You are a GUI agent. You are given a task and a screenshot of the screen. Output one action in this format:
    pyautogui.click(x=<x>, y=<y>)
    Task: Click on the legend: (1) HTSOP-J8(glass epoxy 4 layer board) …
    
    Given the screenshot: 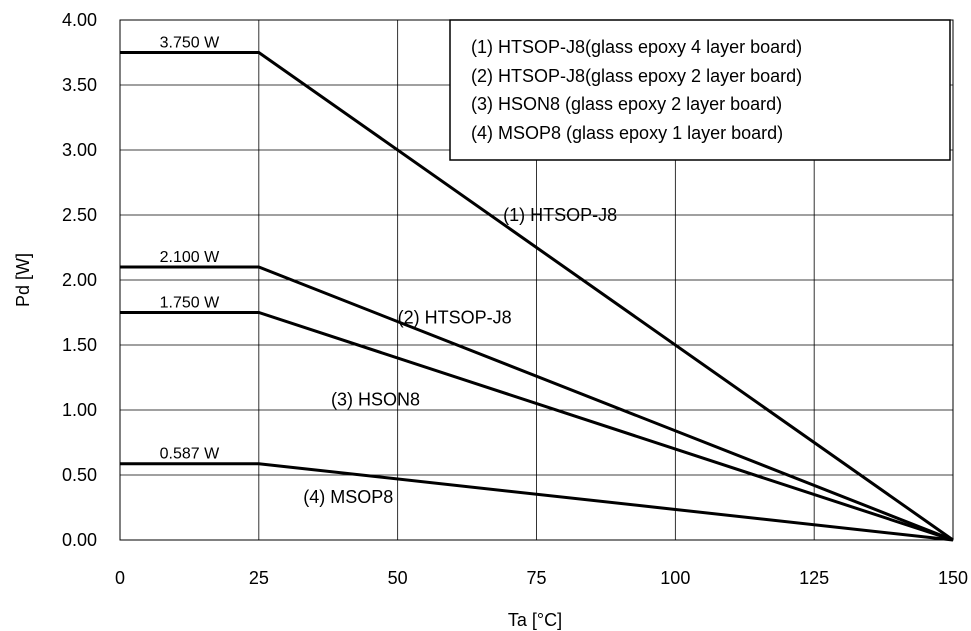 What is the action you would take?
    pyautogui.click(x=700, y=90)
    